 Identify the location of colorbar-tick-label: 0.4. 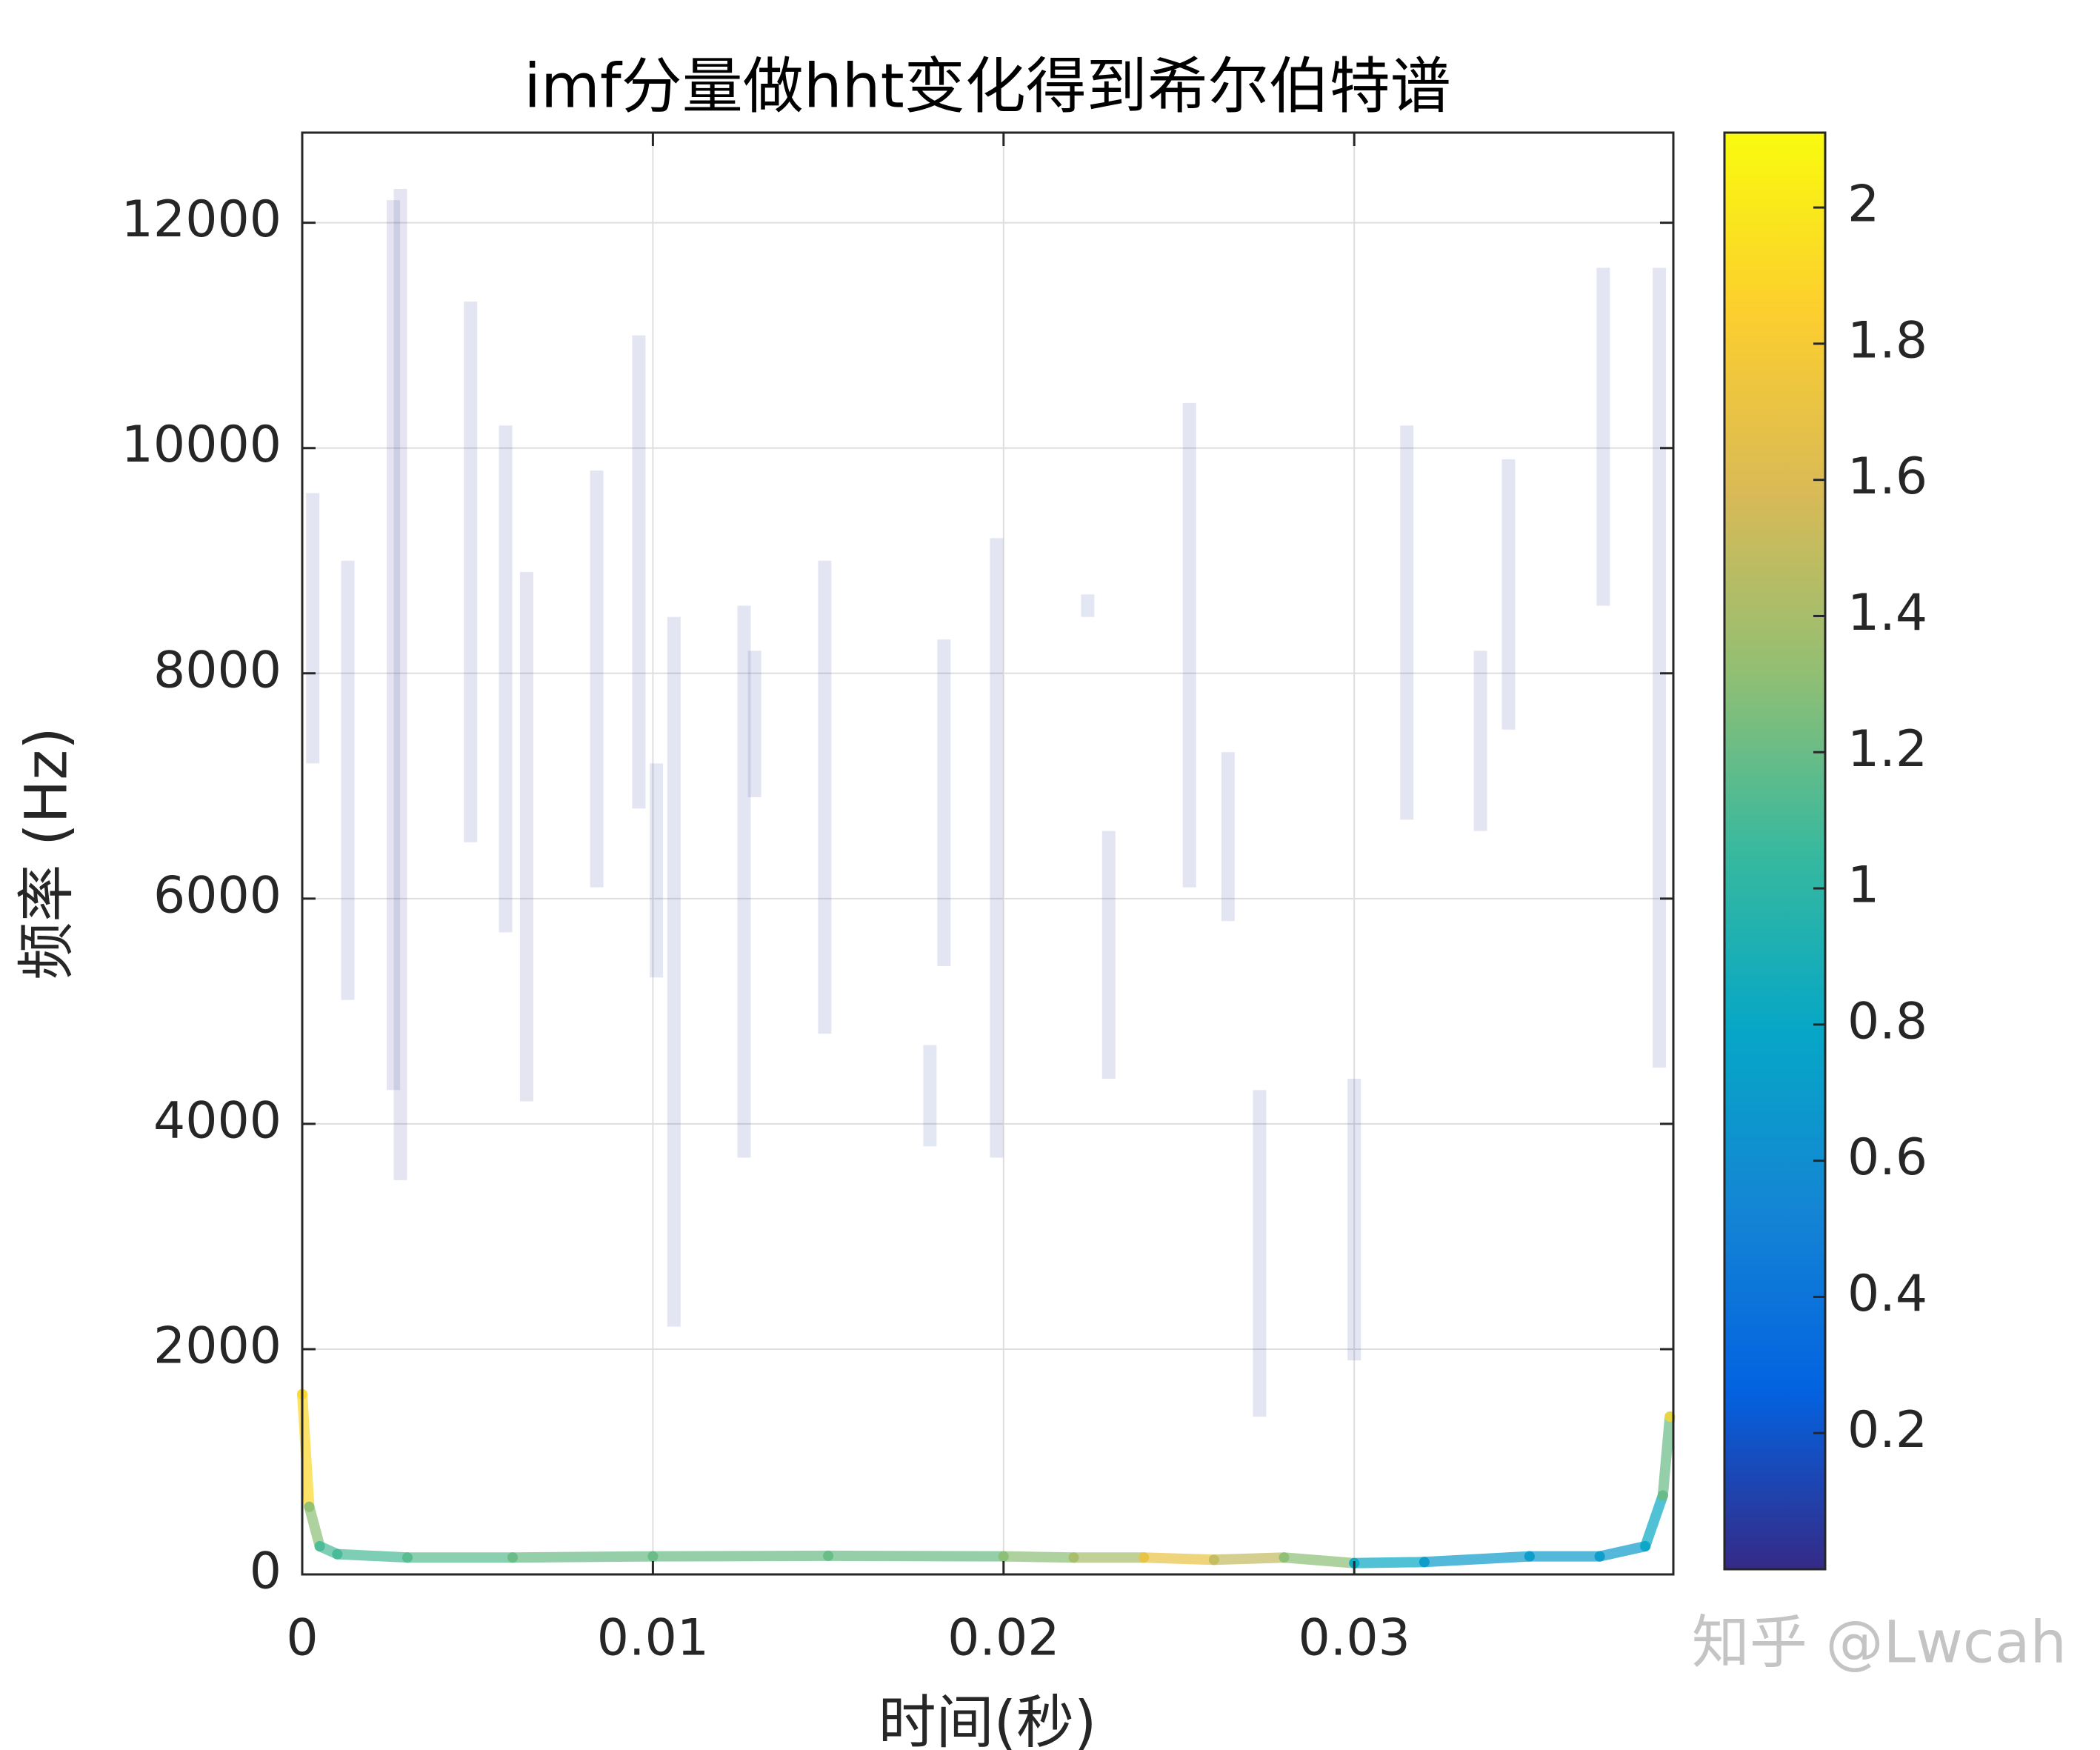
(1887, 1294).